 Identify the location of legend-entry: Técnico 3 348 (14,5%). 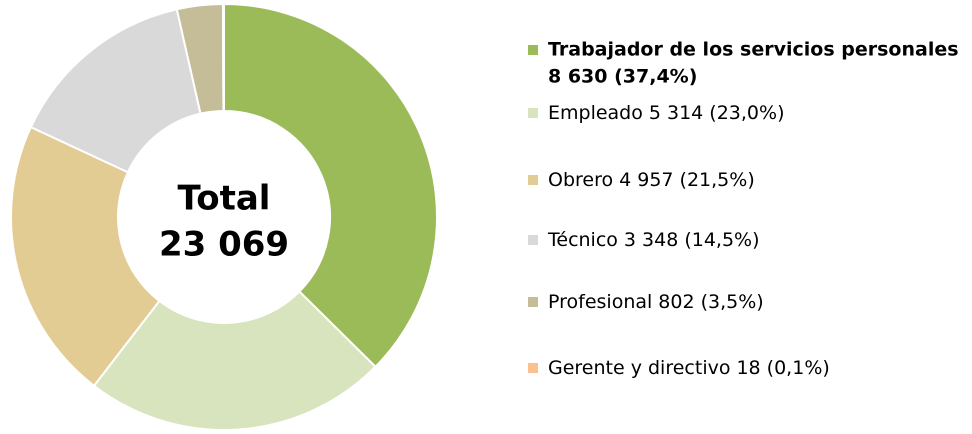
(653, 240).